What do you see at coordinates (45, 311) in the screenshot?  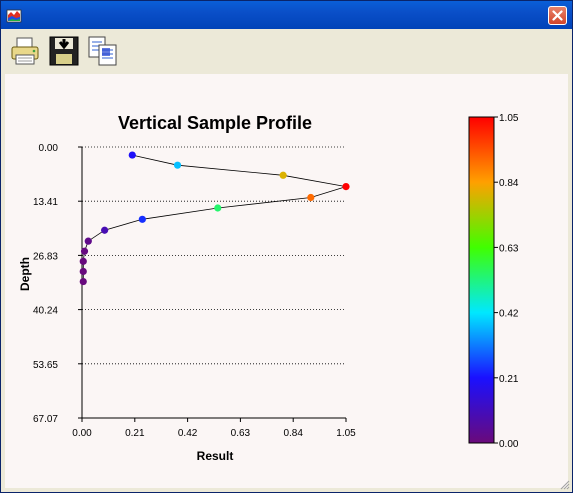 I see `y-tick-label: 40.24` at bounding box center [45, 311].